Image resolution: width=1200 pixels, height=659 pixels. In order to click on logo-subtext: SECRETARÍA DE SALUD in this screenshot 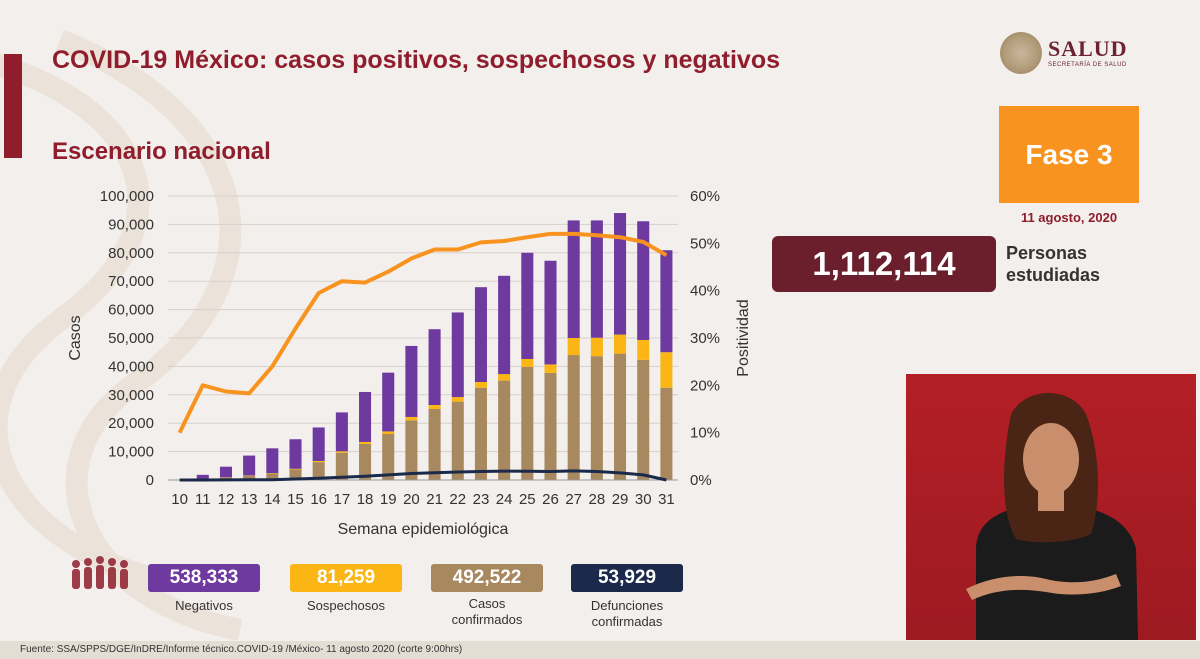, I will do `click(1087, 65)`.